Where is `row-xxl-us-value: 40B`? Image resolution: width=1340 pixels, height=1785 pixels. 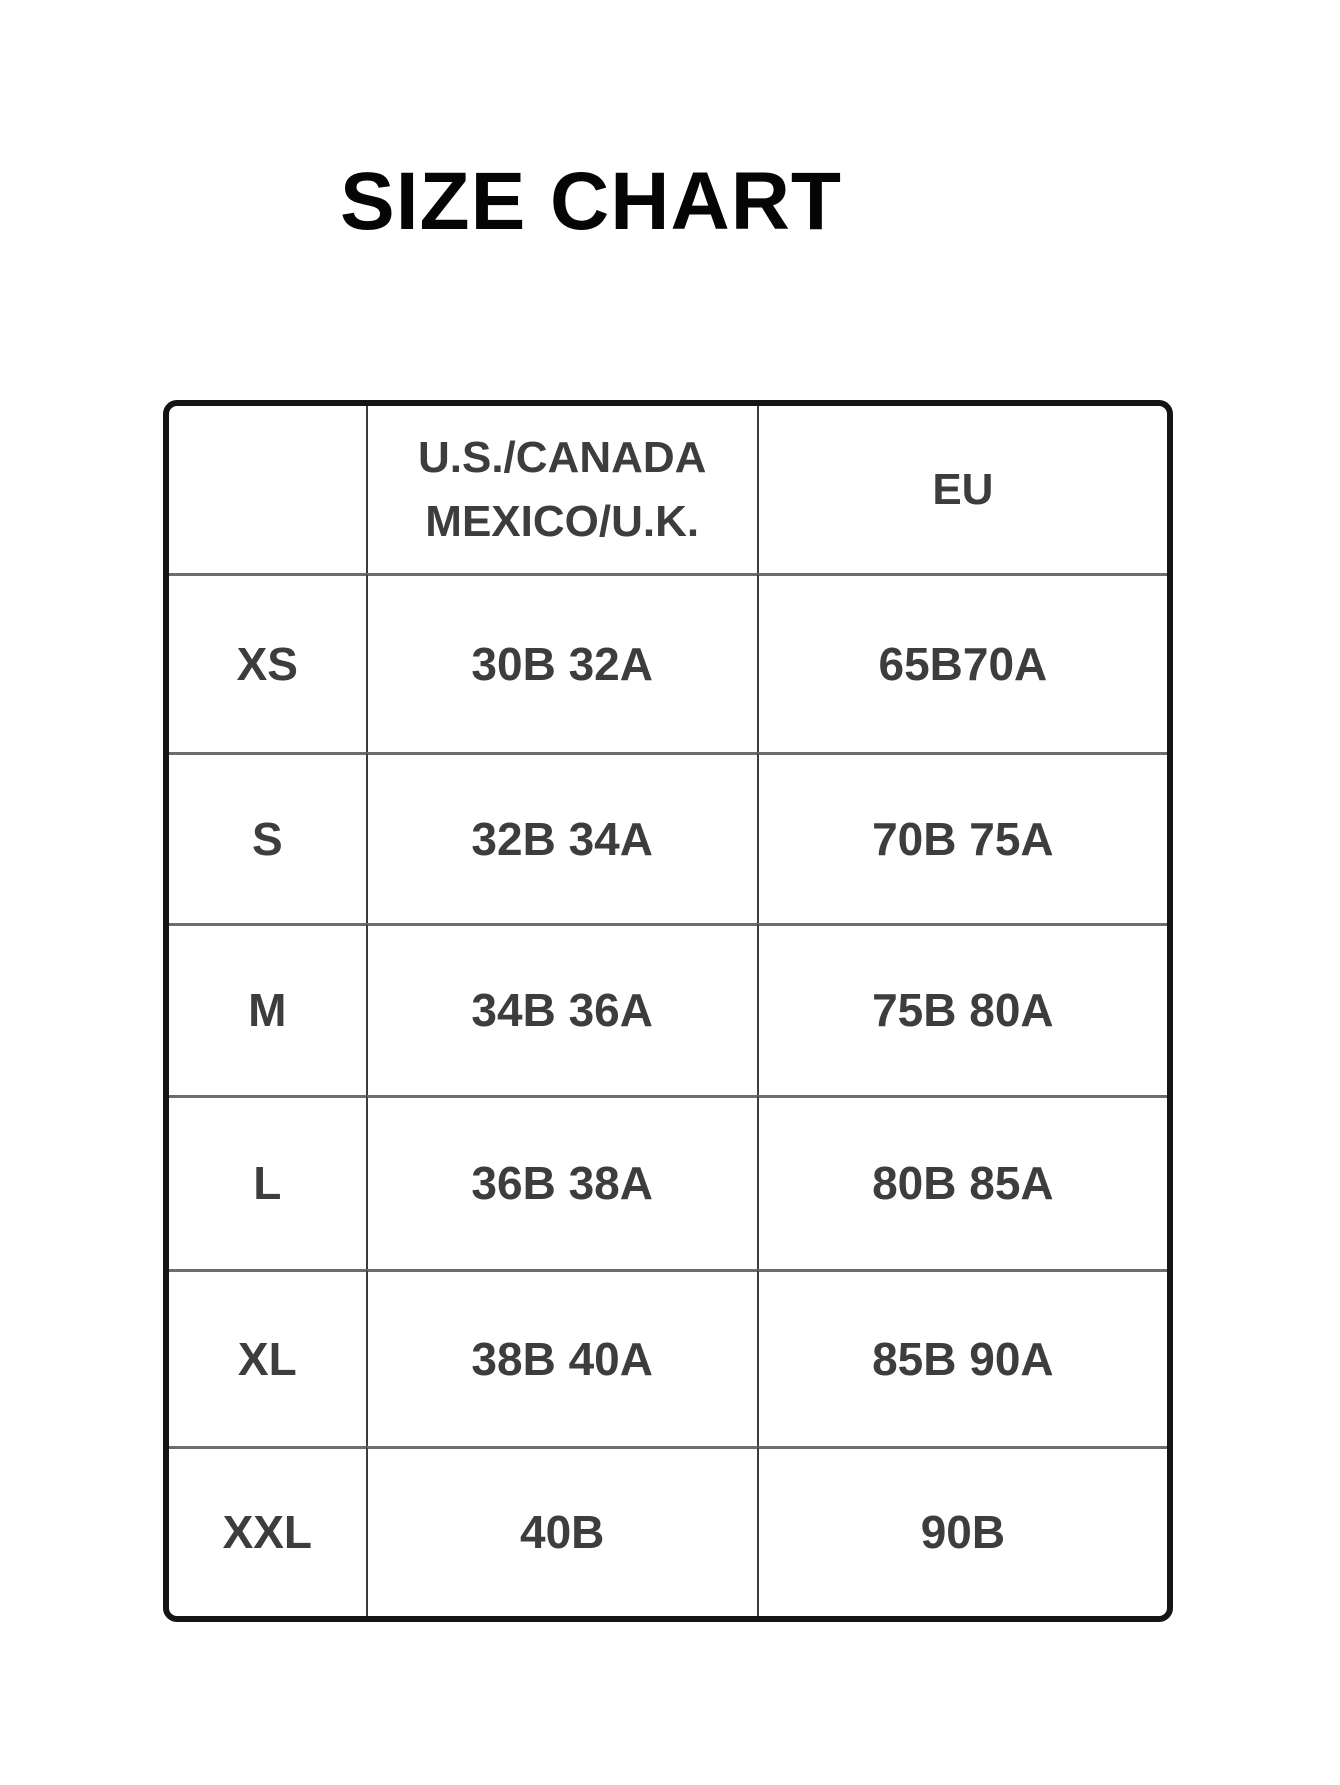
row-xxl-us-value: 40B is located at coordinates (561, 1531).